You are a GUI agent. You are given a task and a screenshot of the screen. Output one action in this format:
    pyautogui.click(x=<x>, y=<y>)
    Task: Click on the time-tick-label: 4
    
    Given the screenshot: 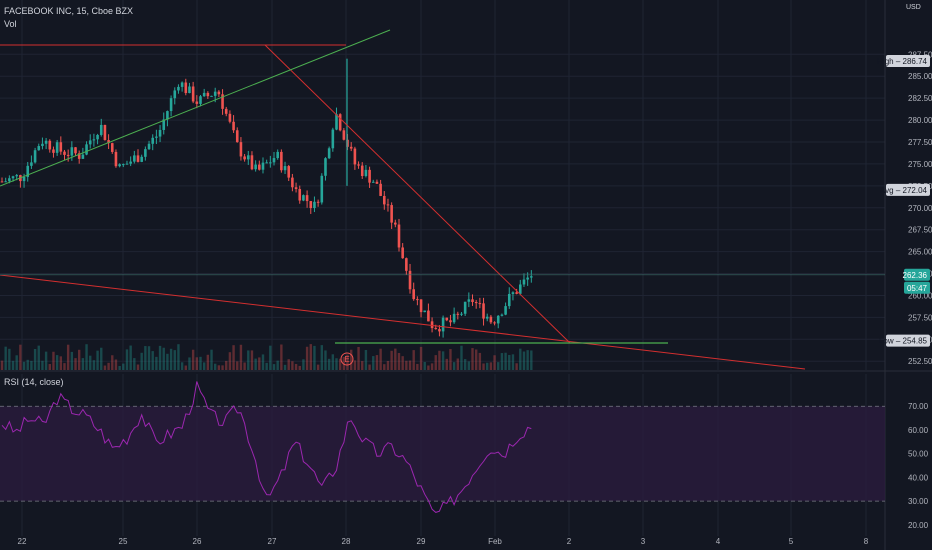 What is the action you would take?
    pyautogui.click(x=718, y=541)
    